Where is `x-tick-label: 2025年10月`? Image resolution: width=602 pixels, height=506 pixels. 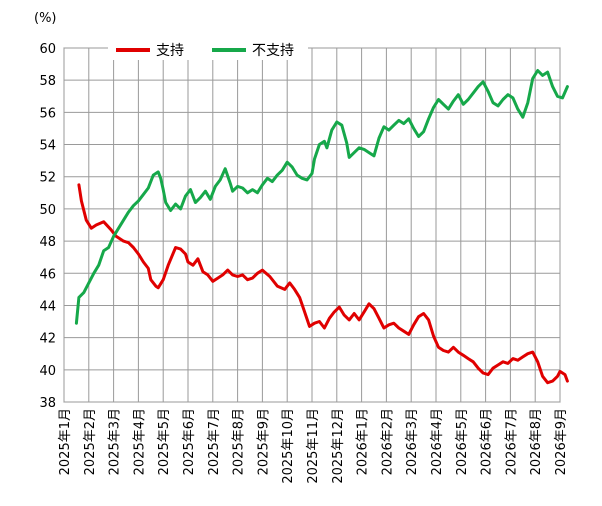
x-tick-label: 2025年10月 is located at coordinates (288, 446).